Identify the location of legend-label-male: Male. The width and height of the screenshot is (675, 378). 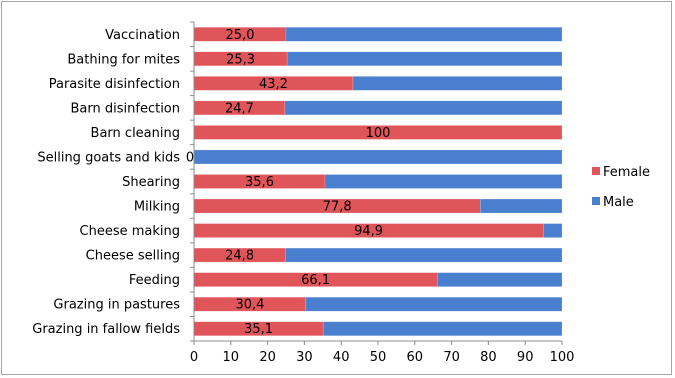
(618, 202).